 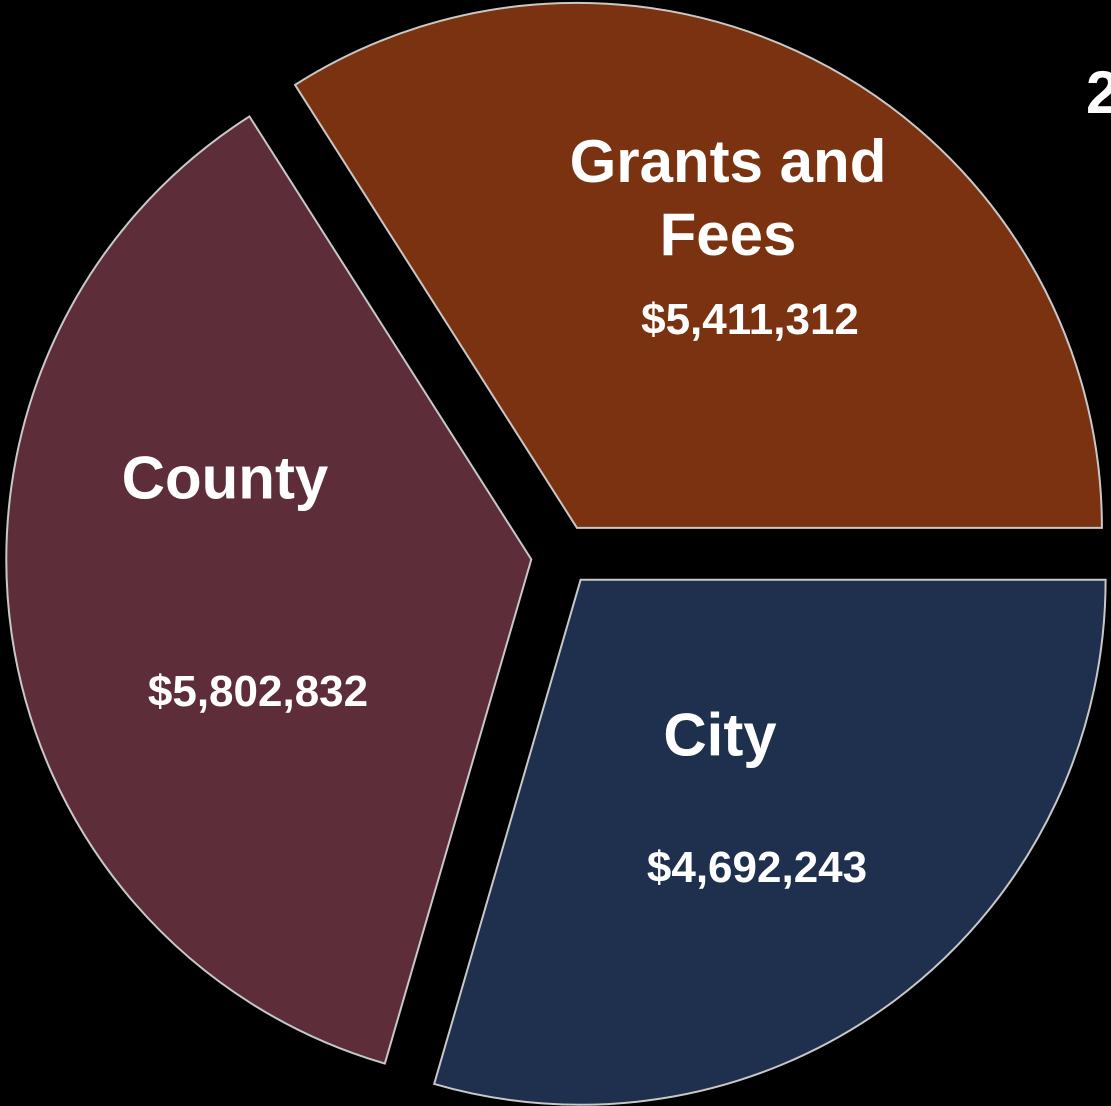 What do you see at coordinates (258, 692) in the screenshot?
I see `value-label: $5,802,832` at bounding box center [258, 692].